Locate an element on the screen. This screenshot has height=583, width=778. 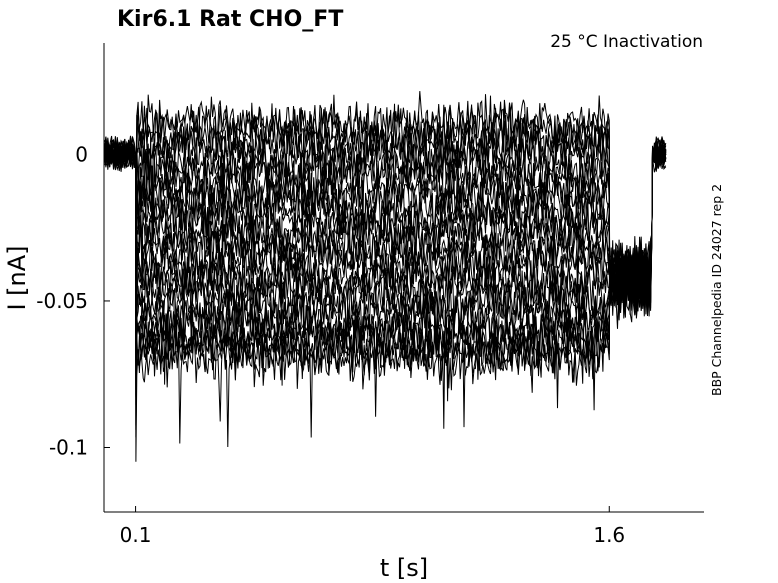
x-tick-label: 0.1 is located at coordinates (136, 535).